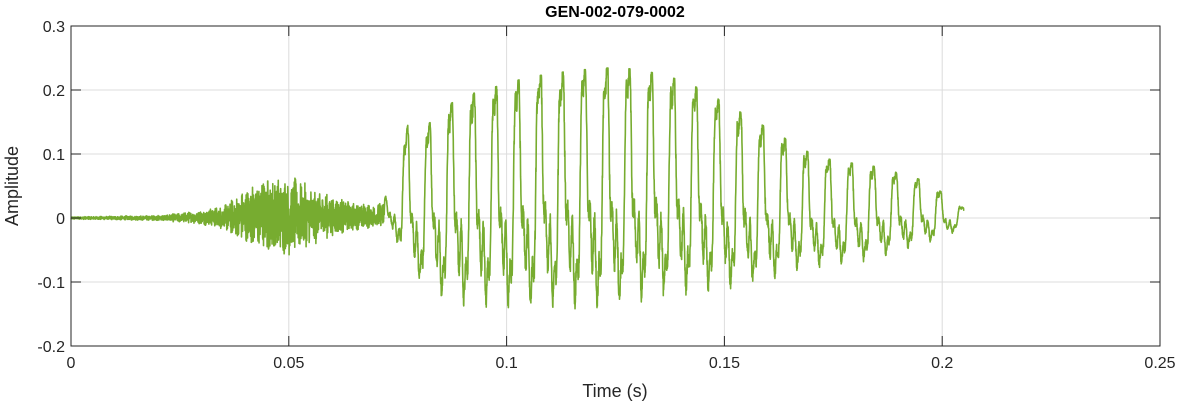  Describe the element at coordinates (942, 363) in the screenshot. I see `x-tick-label: 0.2` at that location.